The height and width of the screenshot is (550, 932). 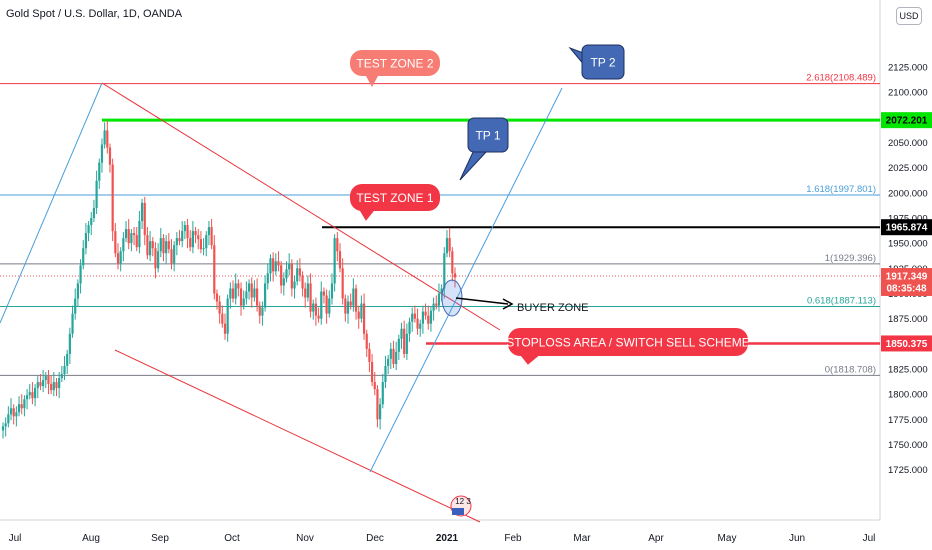 I want to click on callout-tp-1: TP 1, so click(x=484, y=149).